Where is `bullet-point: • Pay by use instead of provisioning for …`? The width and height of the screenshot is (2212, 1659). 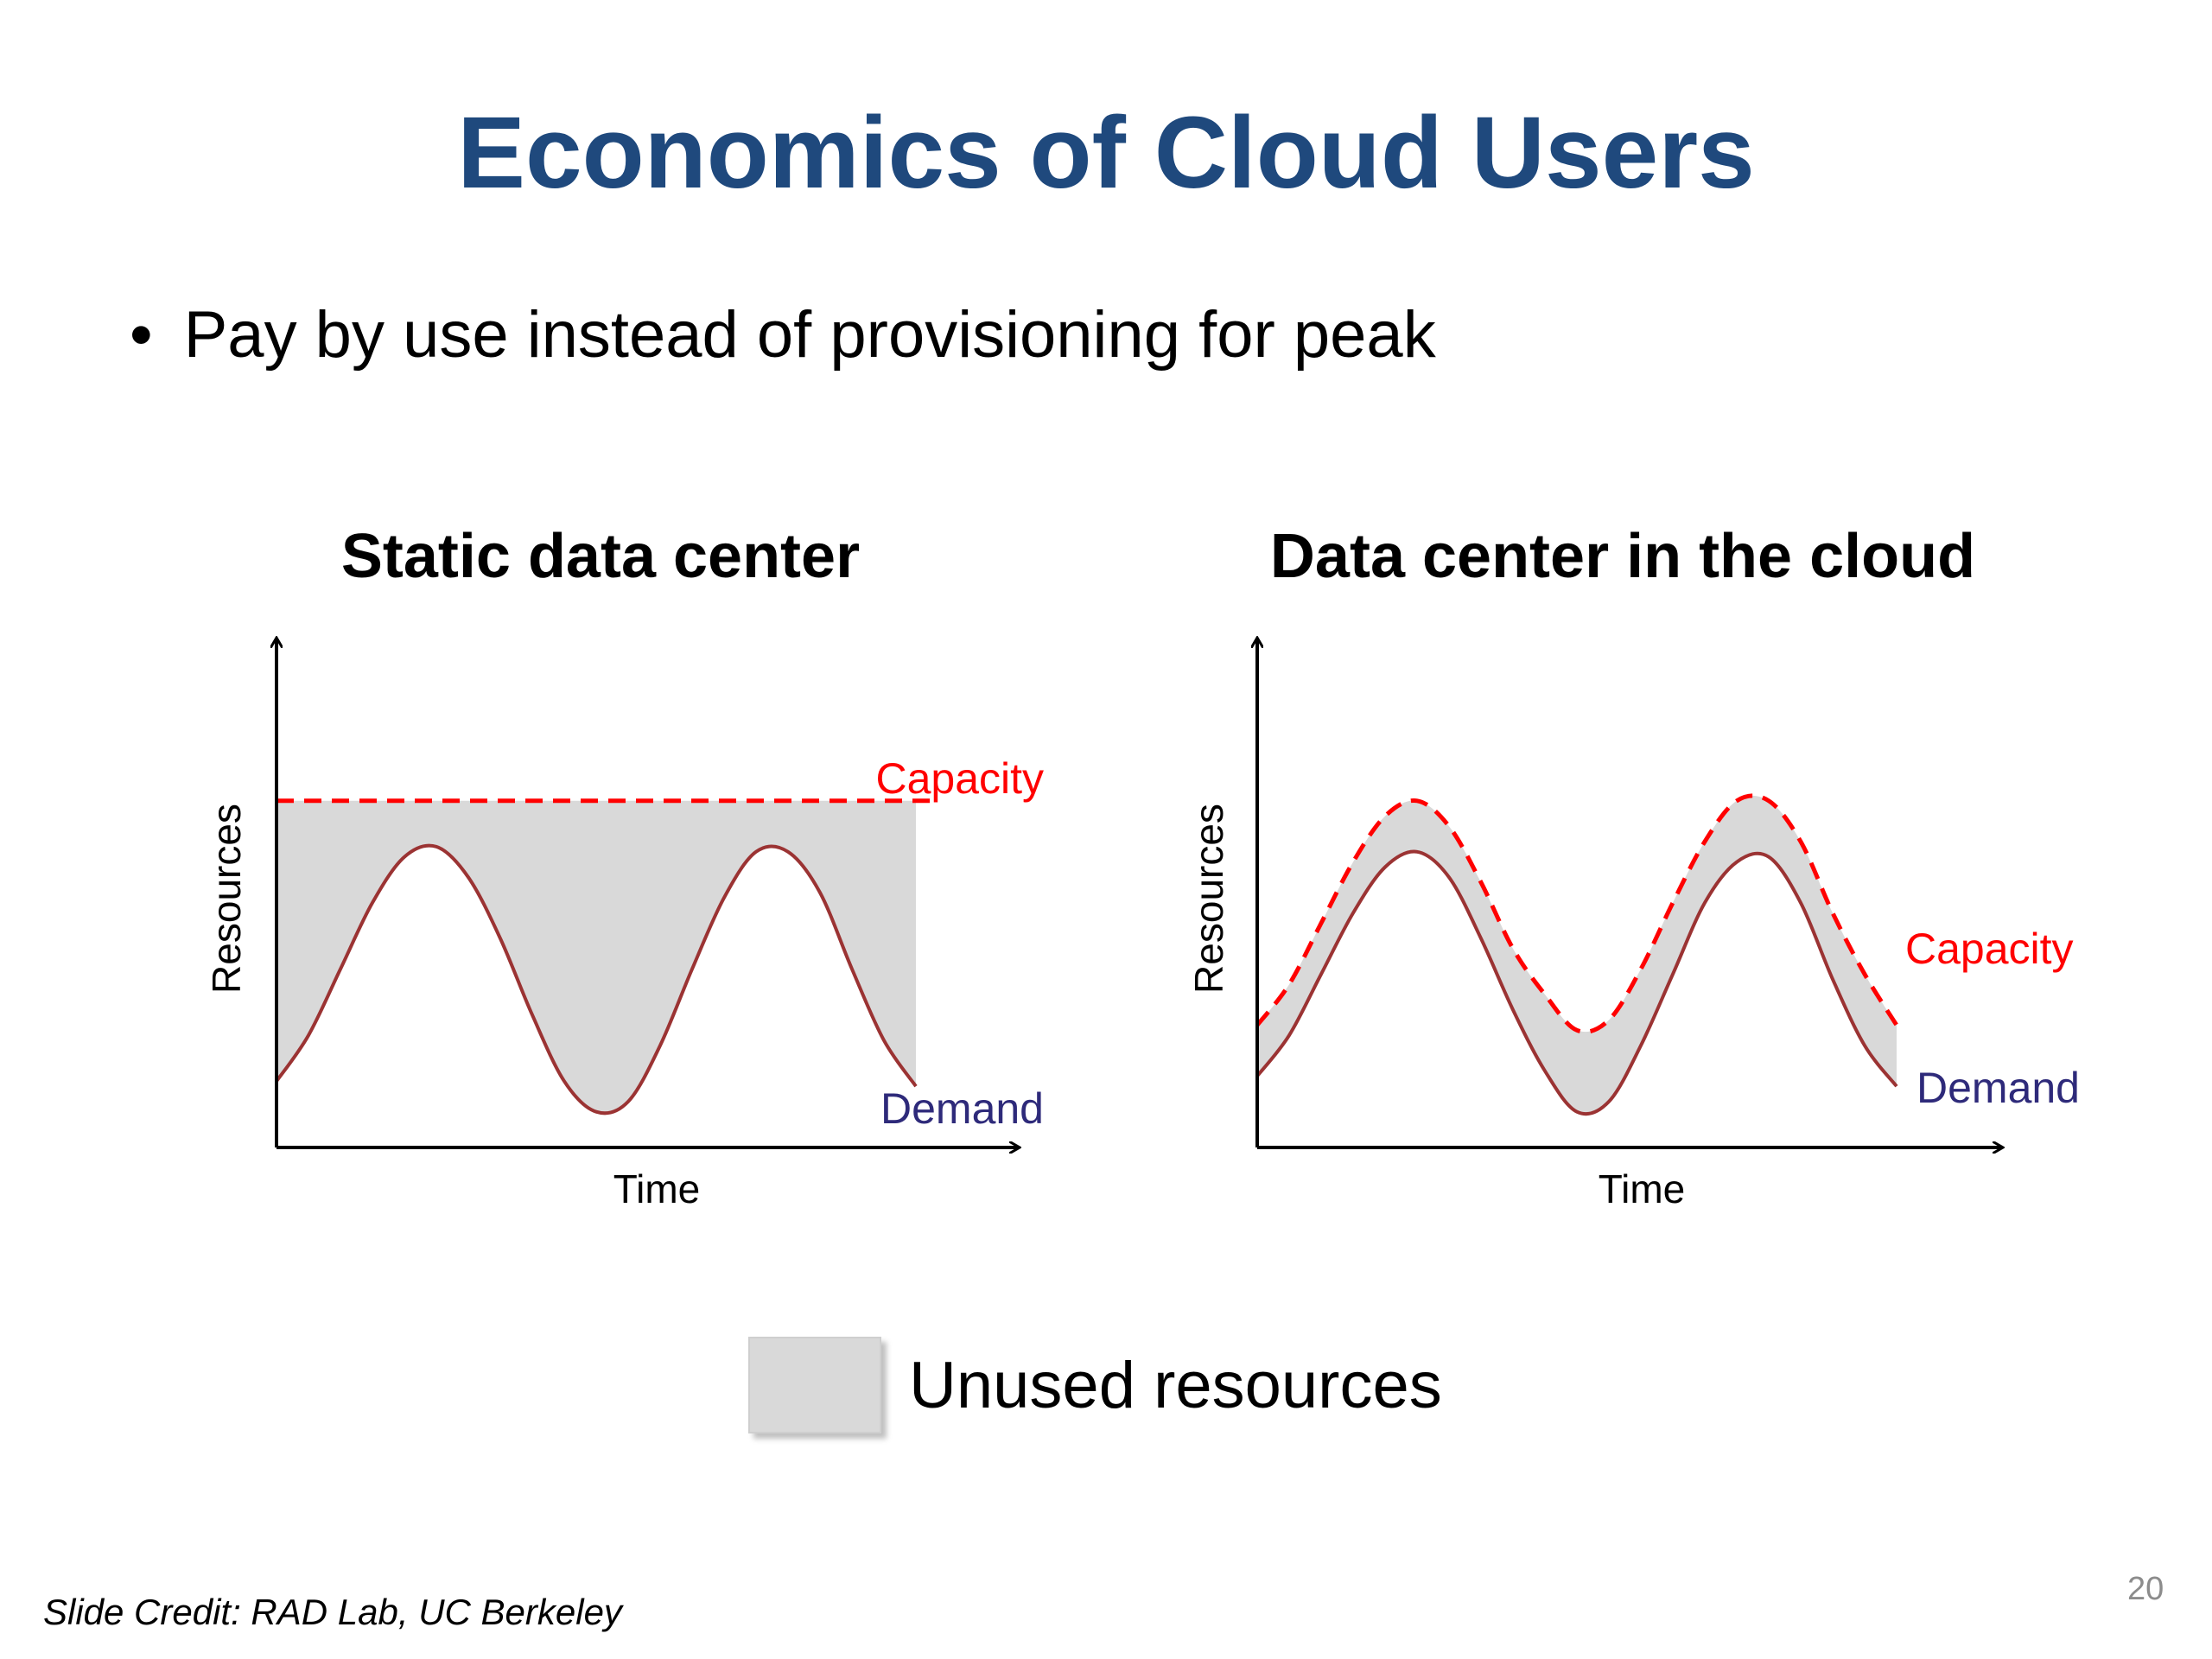
bullet-point: • Pay by use instead of provisioning for … is located at coordinates (783, 335).